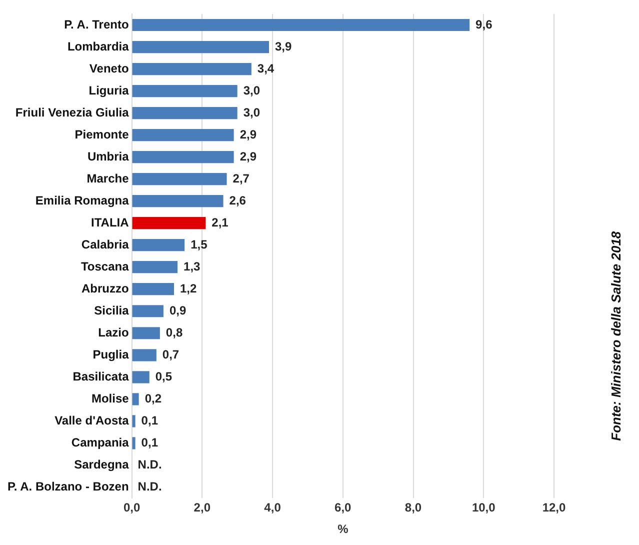  Describe the element at coordinates (102, 134) in the screenshot. I see `y-tick-label: Piemonte` at that location.